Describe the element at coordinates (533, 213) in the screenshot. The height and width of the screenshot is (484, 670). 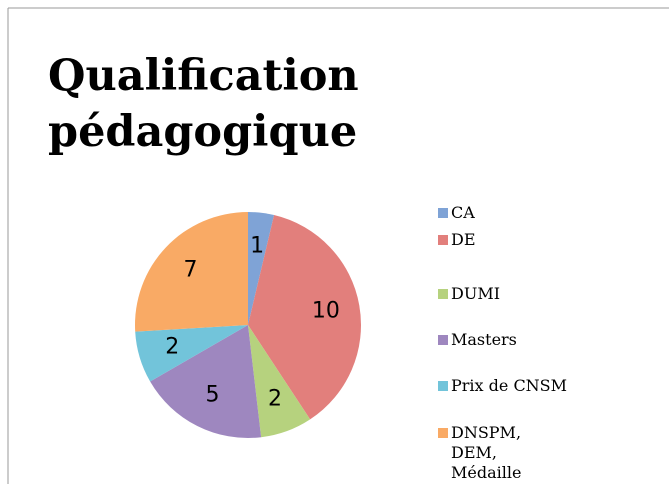
I see `legend-item: CA` at that location.